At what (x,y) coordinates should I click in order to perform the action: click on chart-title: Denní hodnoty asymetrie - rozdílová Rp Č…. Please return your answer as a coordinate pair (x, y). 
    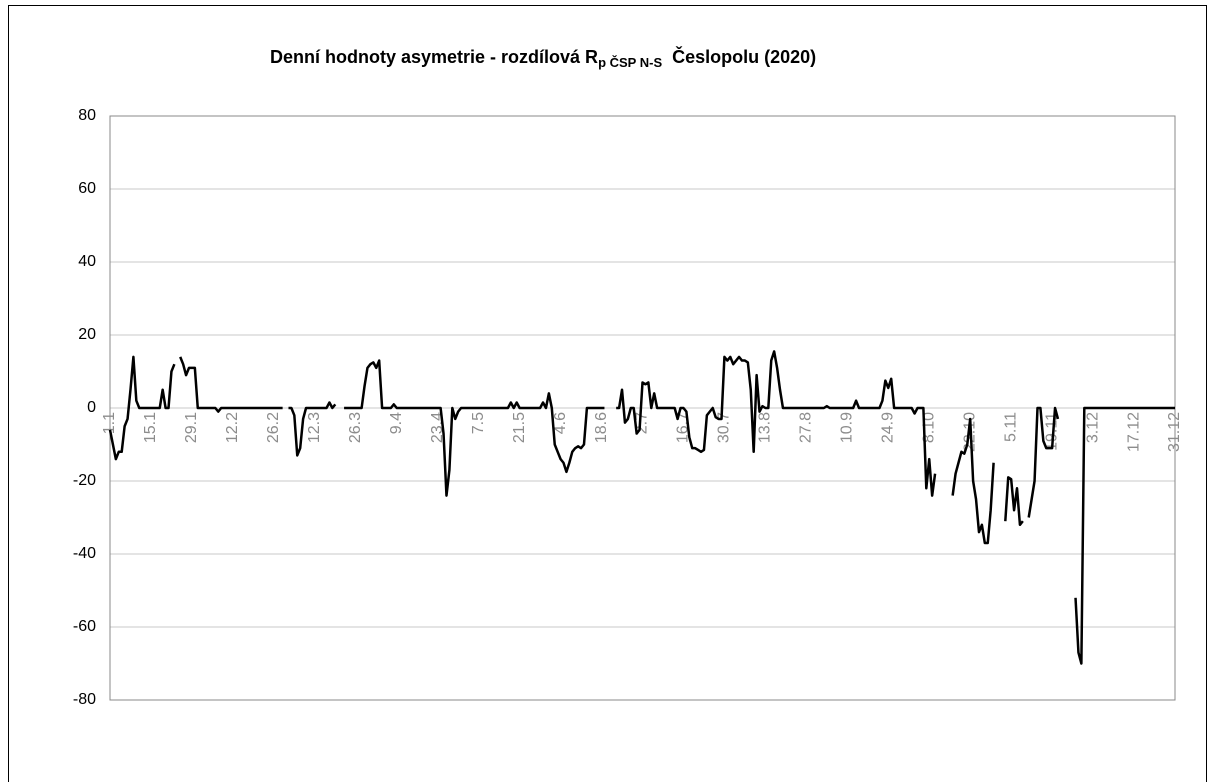
    Looking at the image, I should click on (543, 58).